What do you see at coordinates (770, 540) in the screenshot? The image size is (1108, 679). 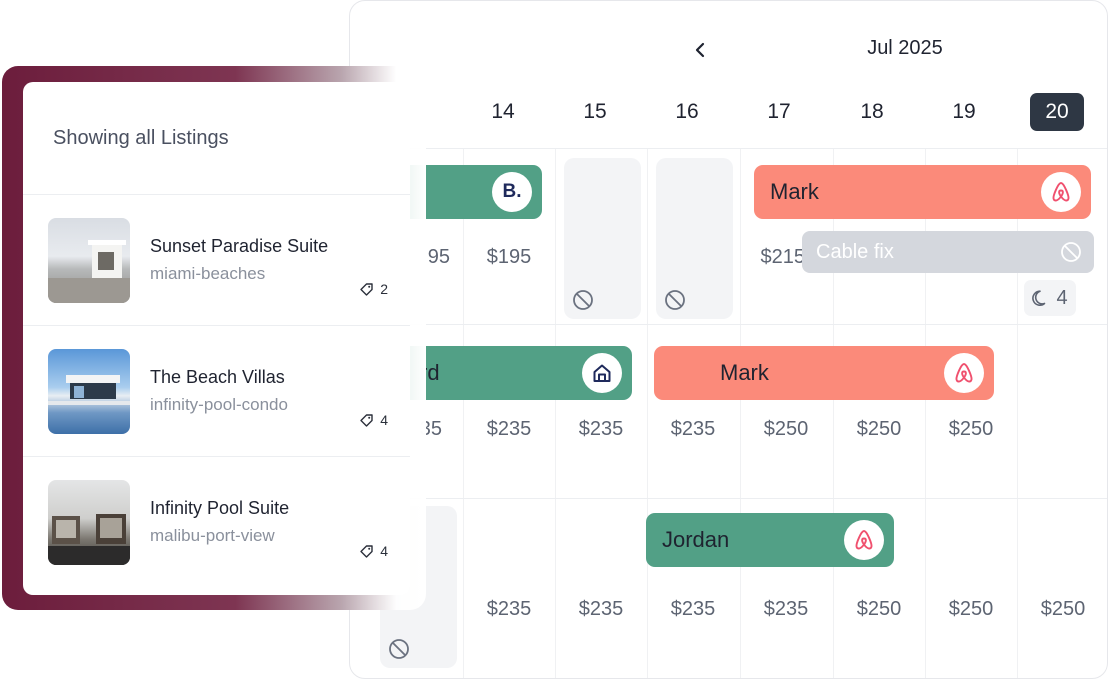 I see `booking-bar: Jordan` at bounding box center [770, 540].